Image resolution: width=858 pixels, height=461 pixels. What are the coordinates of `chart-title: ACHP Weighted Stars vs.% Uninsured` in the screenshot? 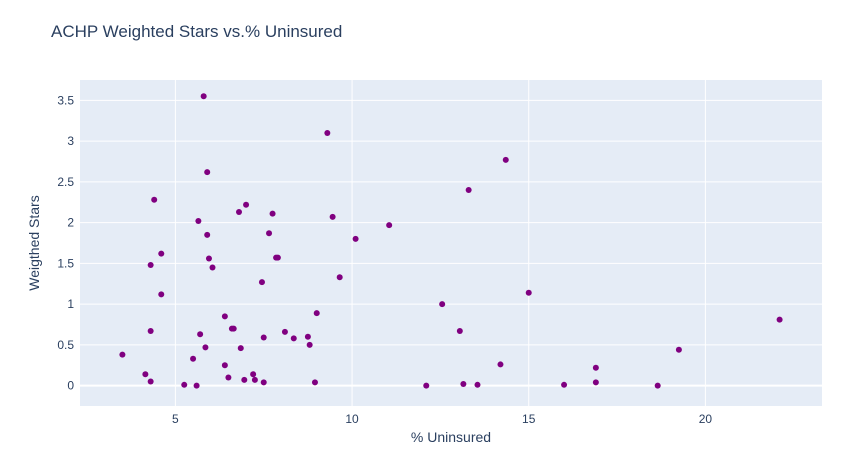 It's located at (196, 31).